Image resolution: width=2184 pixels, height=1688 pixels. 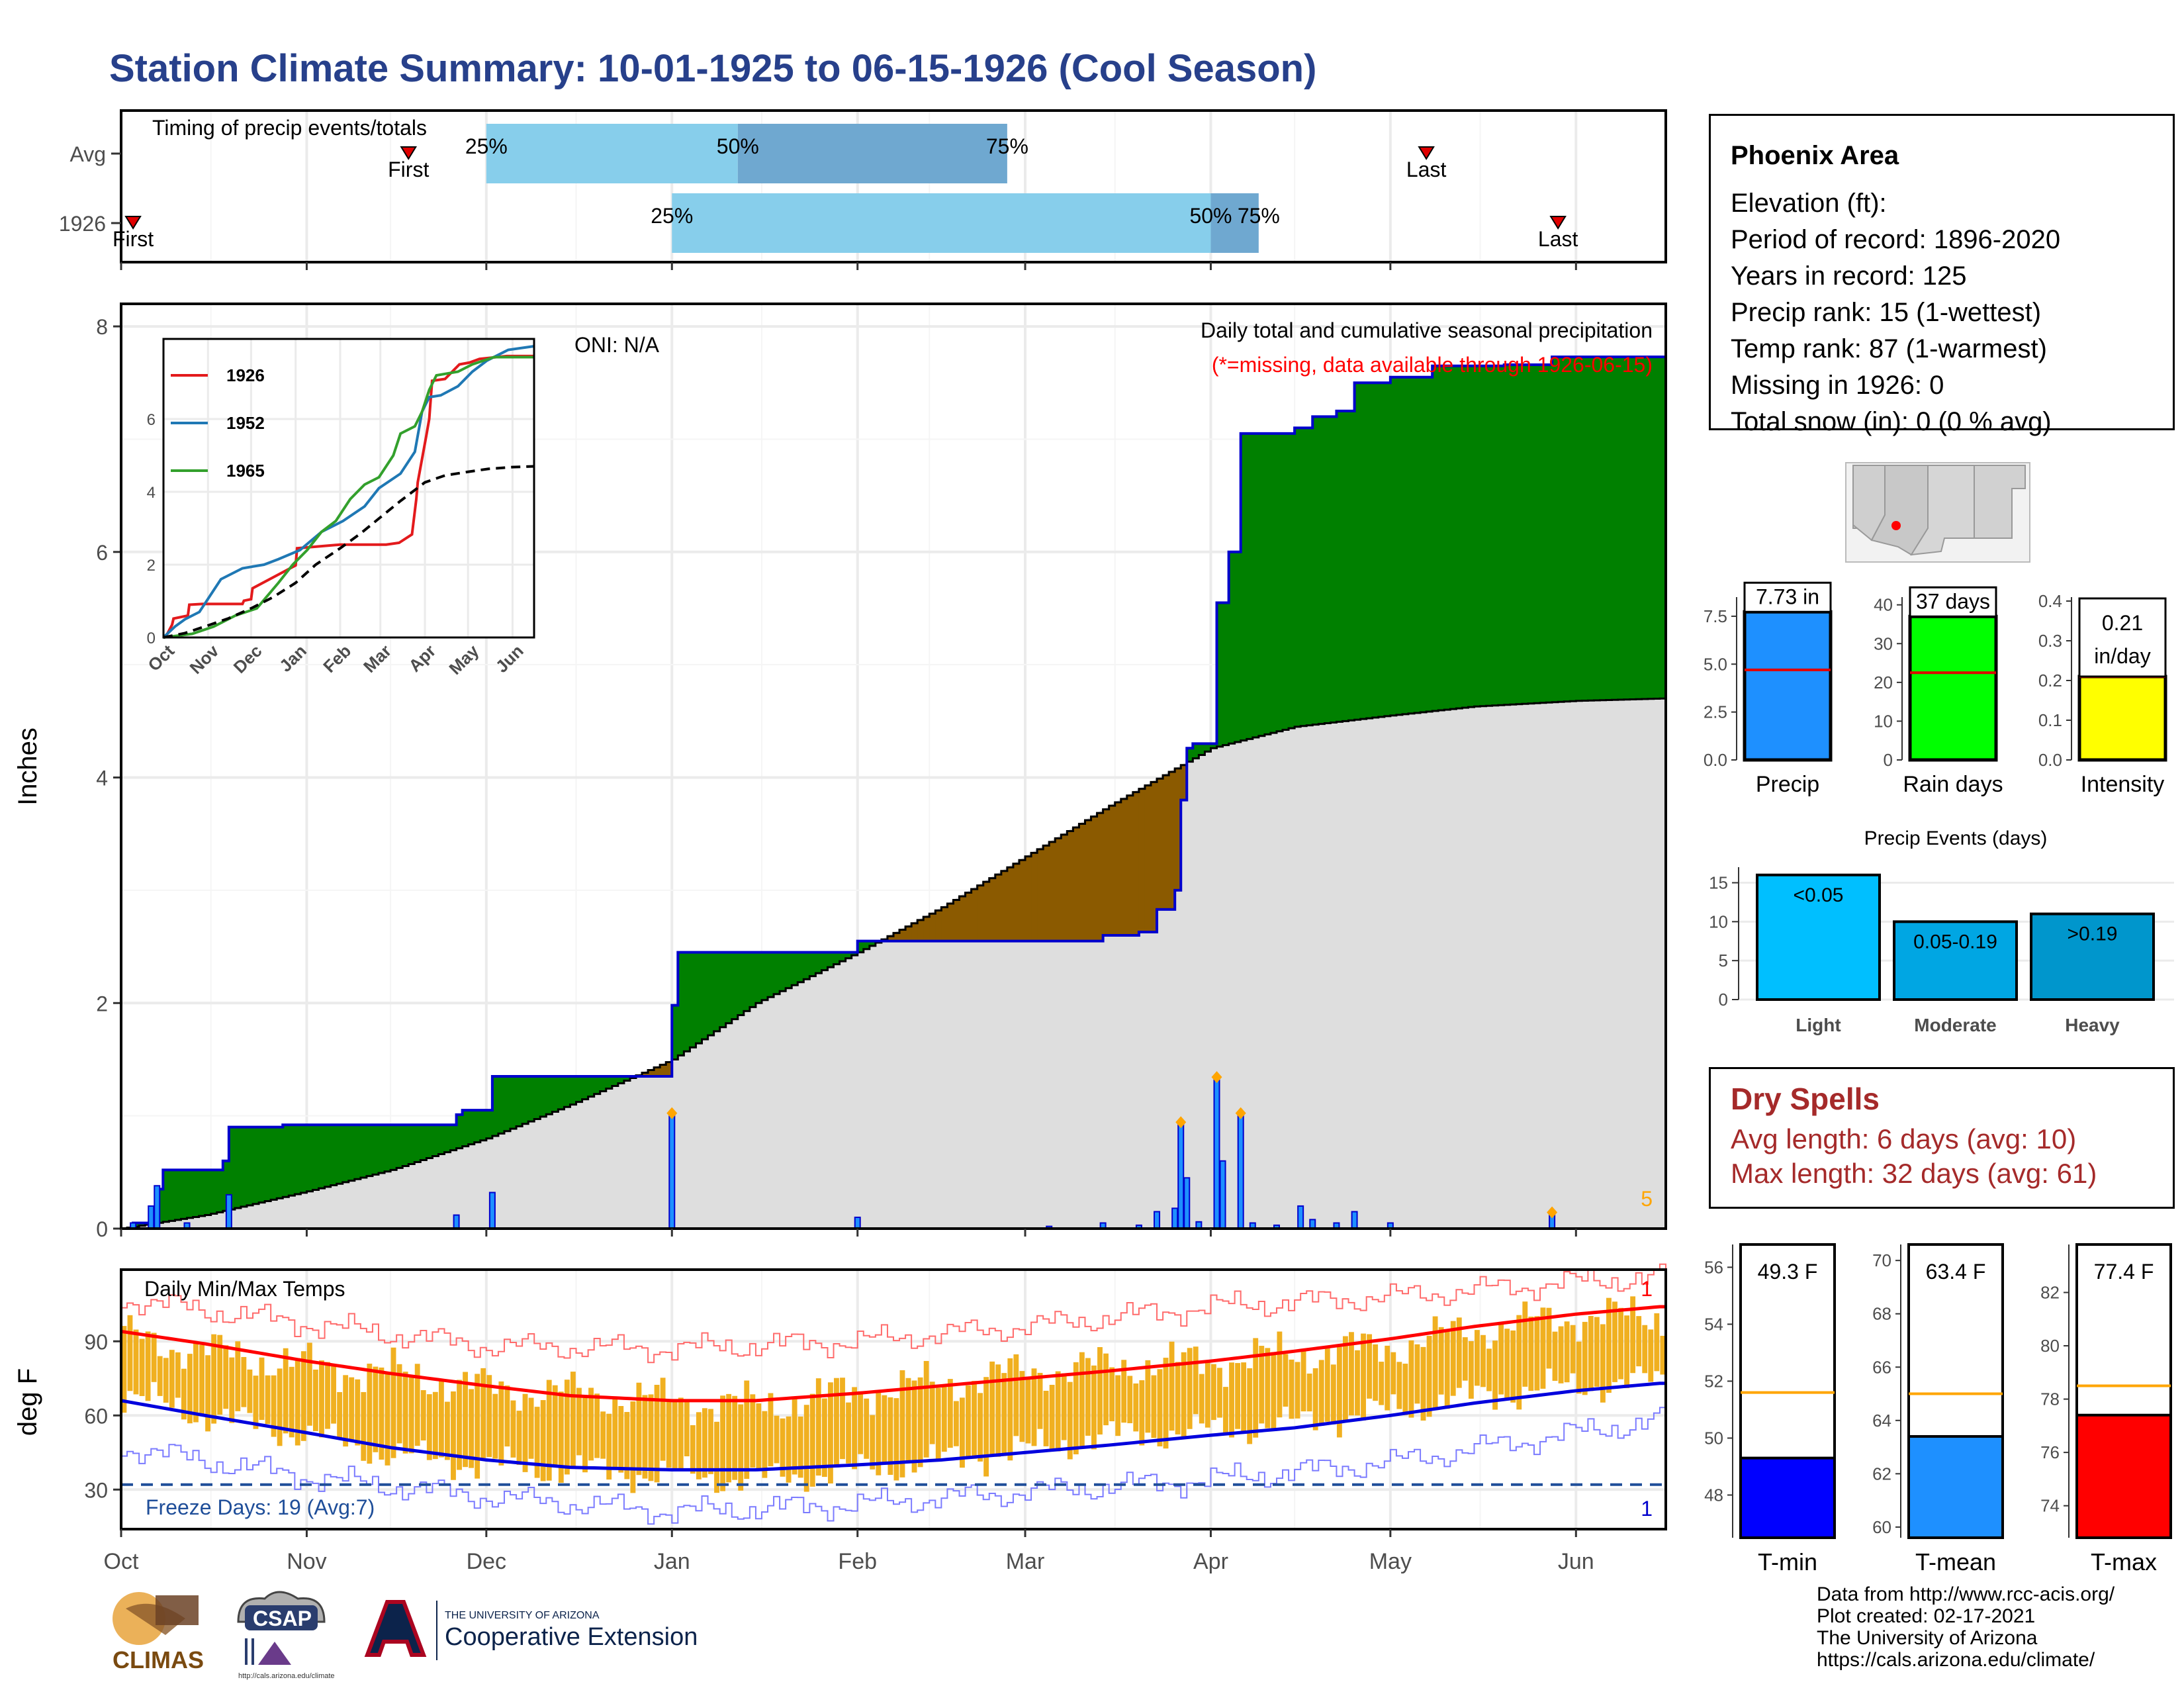 I want to click on info-years: Years in record: 125, so click(x=1849, y=276).